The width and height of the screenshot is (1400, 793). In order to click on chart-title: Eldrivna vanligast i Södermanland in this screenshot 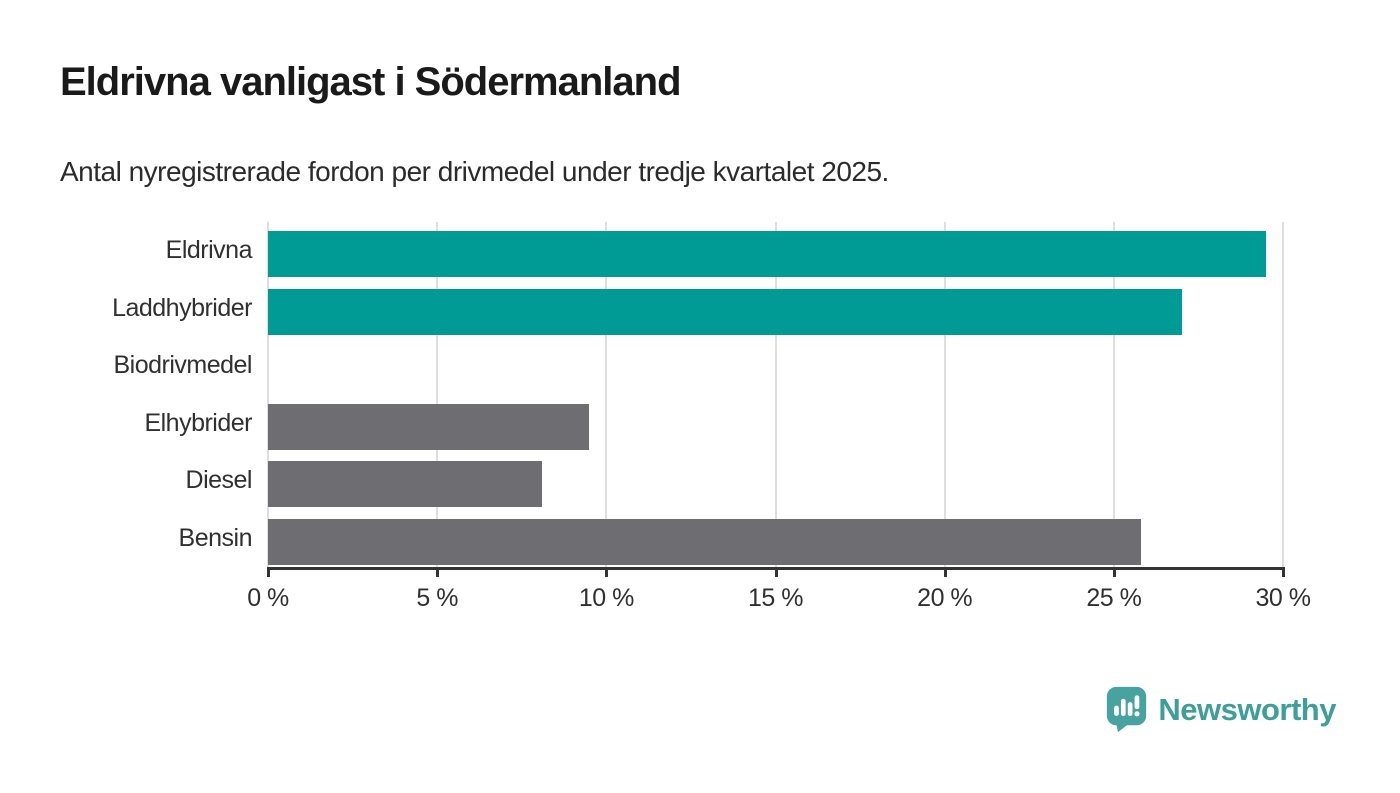, I will do `click(371, 82)`.